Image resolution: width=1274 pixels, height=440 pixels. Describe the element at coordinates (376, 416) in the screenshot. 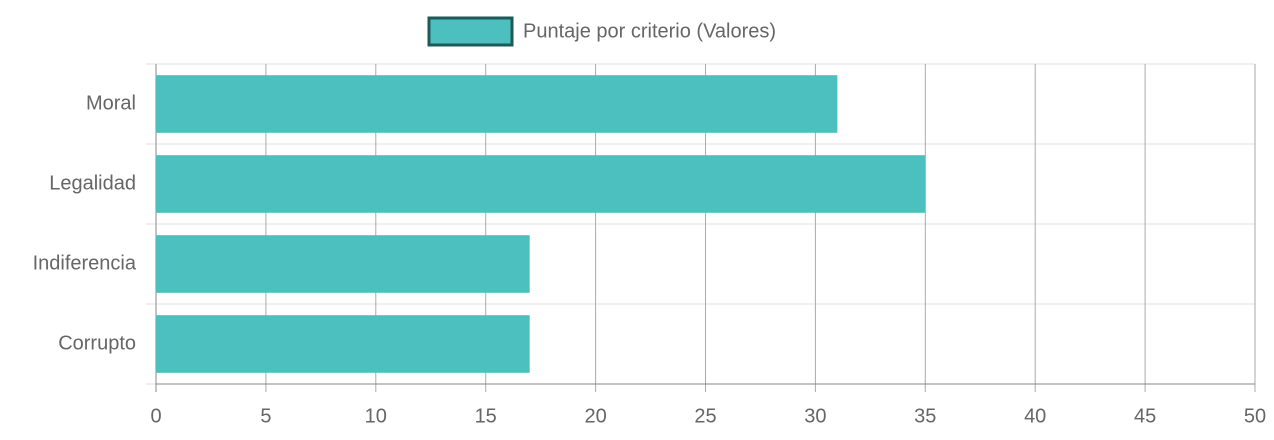

I see `x-tick-label: 10` at that location.